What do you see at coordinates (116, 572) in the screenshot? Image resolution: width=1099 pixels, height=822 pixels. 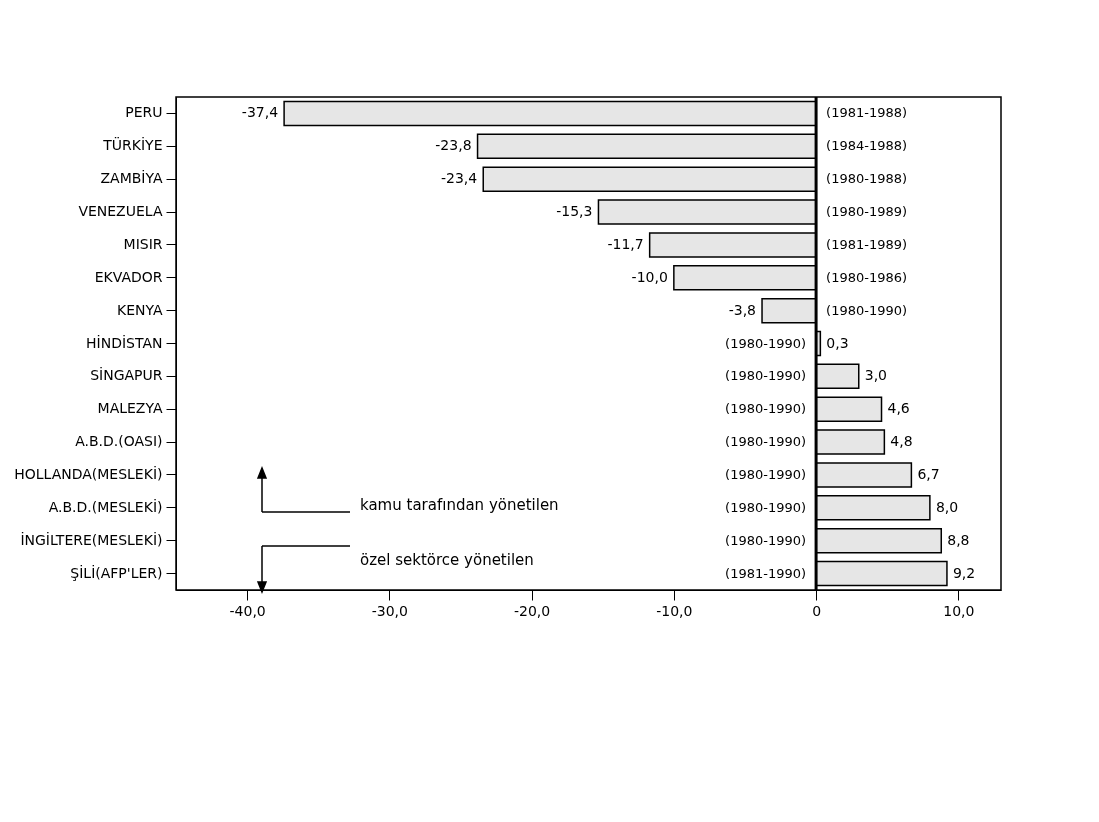 I see `y-tick-label: ŞİLİ(AFP'LER)` at bounding box center [116, 572].